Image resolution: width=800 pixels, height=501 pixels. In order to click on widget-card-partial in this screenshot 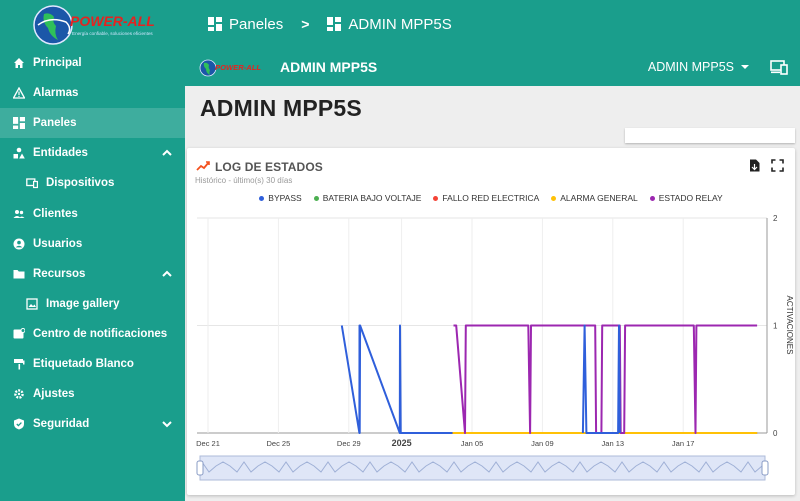, I will do `click(710, 135)`.